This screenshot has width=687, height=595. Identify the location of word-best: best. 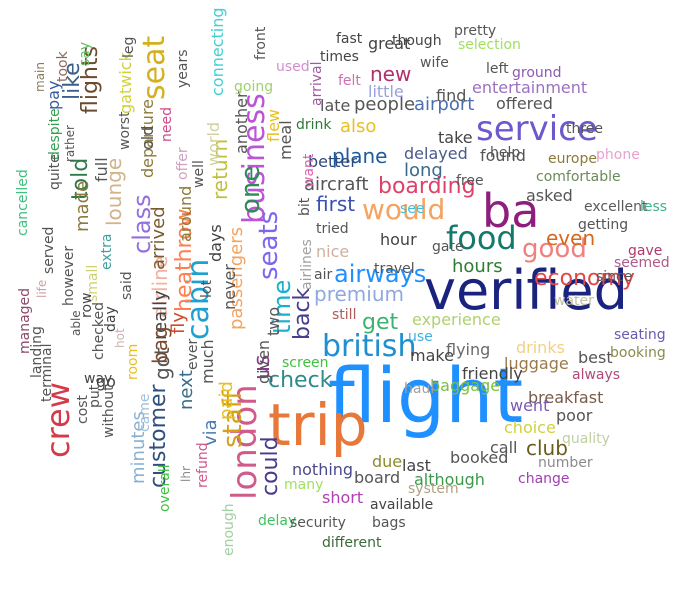
(595, 357).